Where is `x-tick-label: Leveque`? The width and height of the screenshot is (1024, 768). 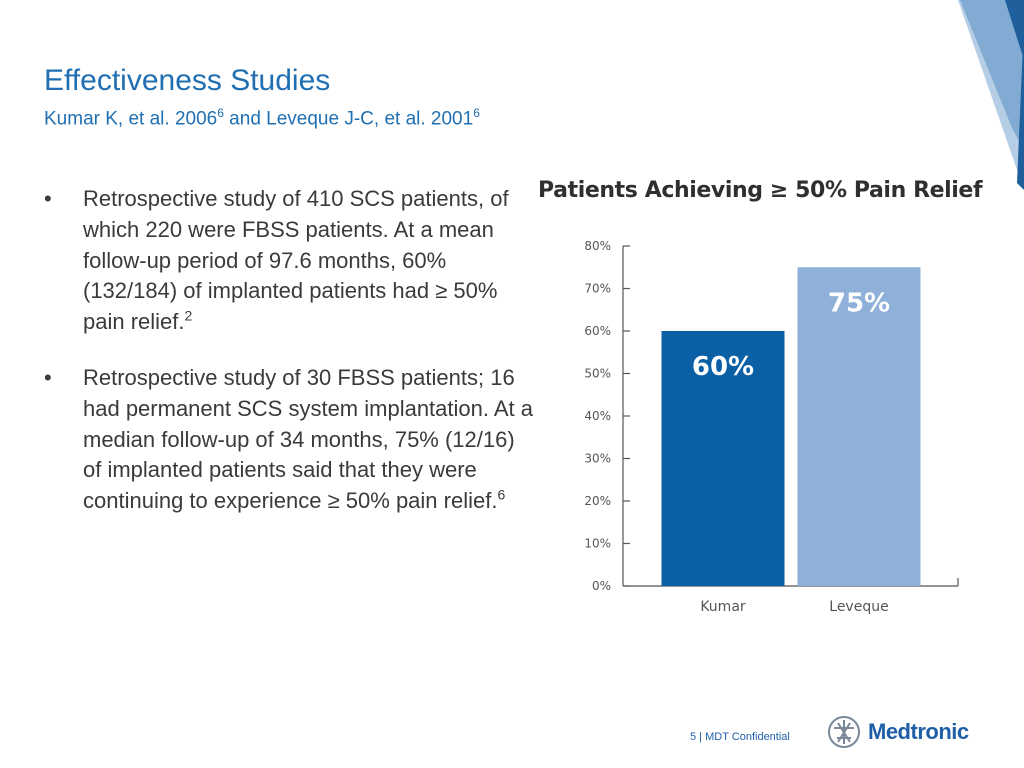
x-tick-label: Leveque is located at coordinates (858, 607).